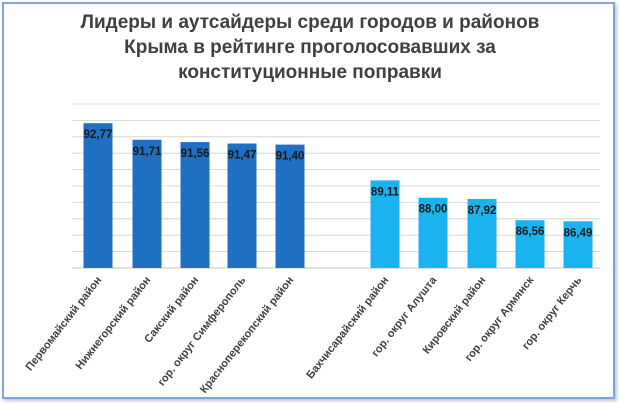 Image resolution: width=620 pixels, height=404 pixels. I want to click on bar-value-label: 91,40, so click(290, 157).